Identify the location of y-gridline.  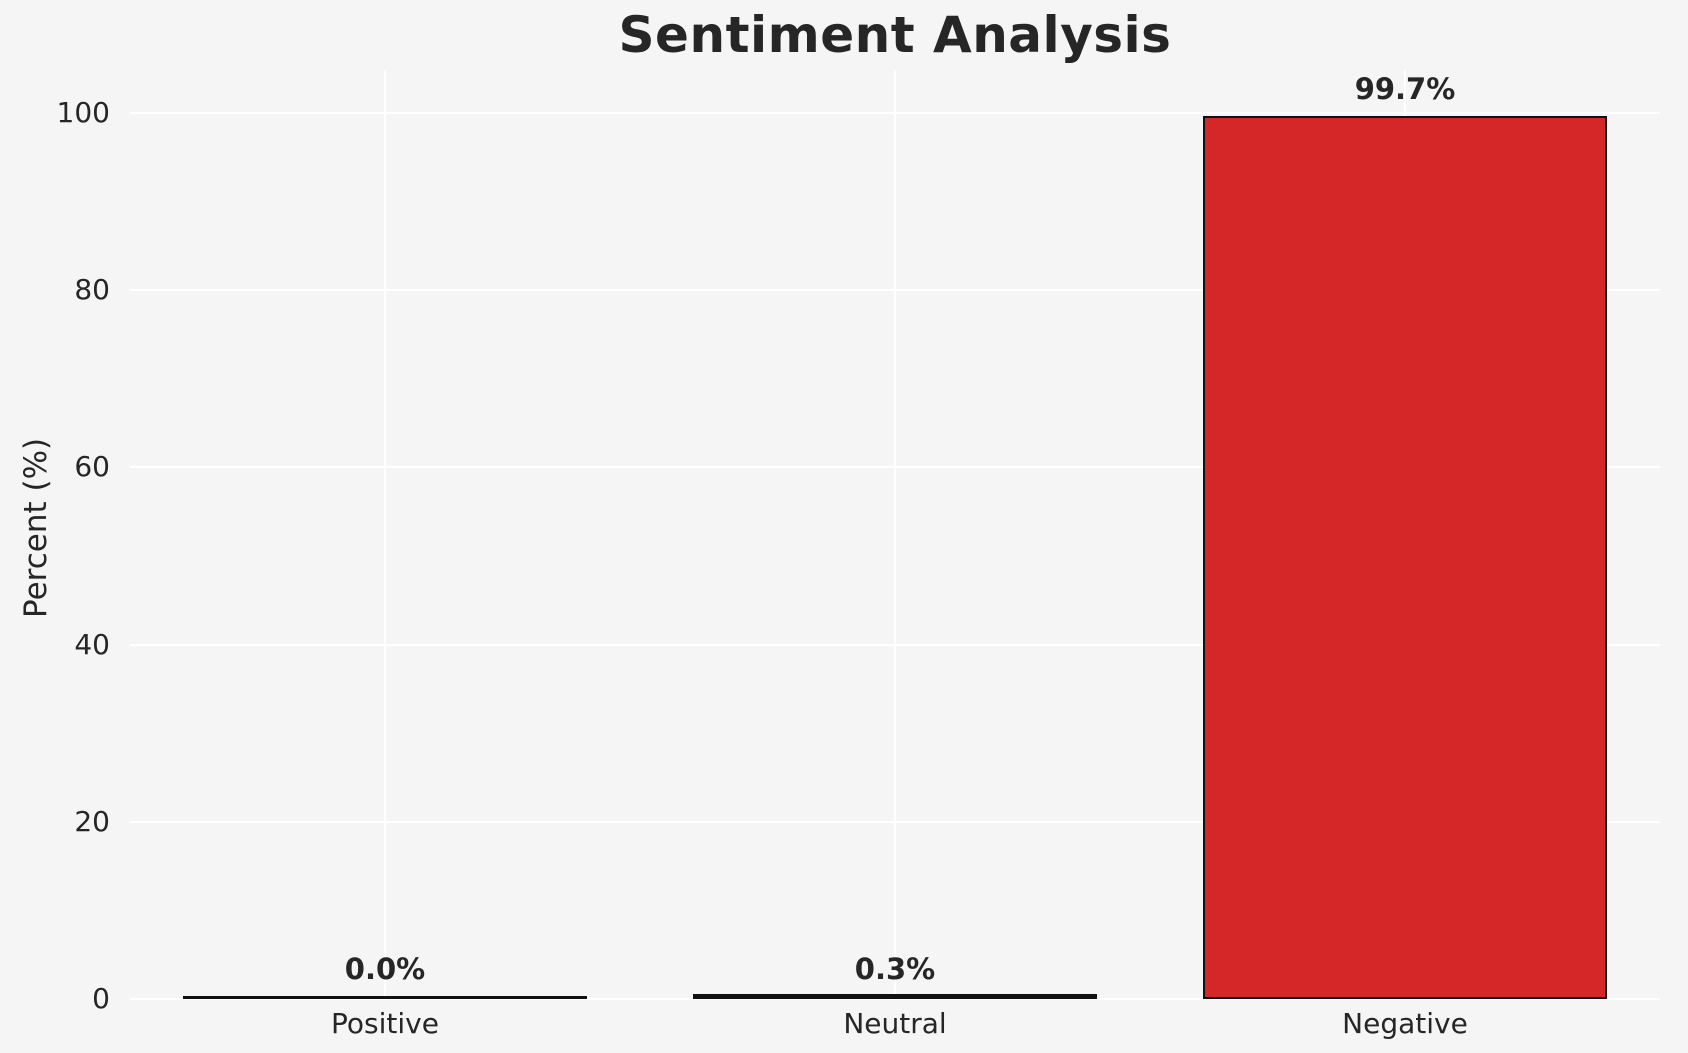
(895, 999).